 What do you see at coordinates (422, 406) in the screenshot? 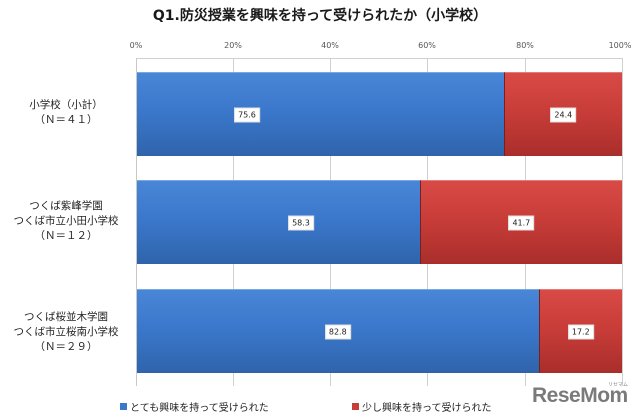
I see `legend-item-somewhat-interested: 少し興味を持って受けられた` at bounding box center [422, 406].